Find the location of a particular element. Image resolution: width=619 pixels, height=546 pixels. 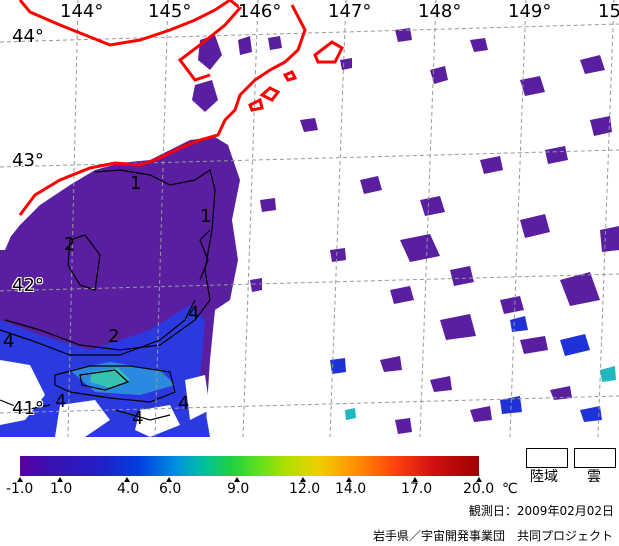

colorbar-tick-label: 6.0 is located at coordinates (170, 489).